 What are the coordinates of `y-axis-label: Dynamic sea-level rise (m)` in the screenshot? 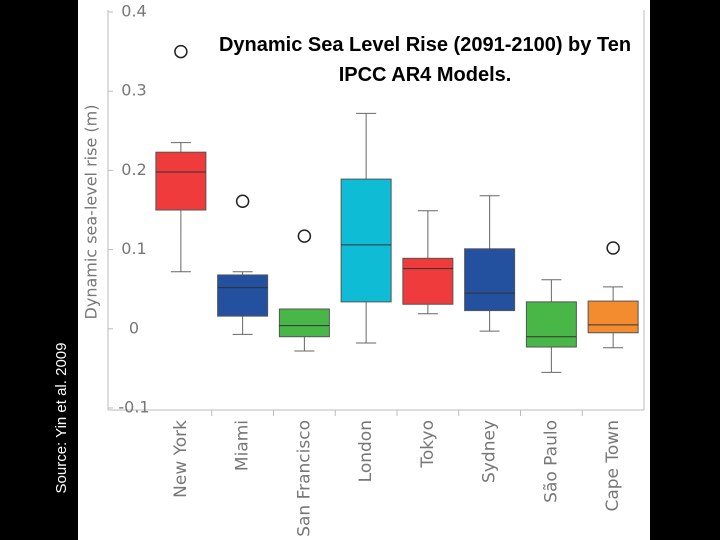 It's located at (91, 212).